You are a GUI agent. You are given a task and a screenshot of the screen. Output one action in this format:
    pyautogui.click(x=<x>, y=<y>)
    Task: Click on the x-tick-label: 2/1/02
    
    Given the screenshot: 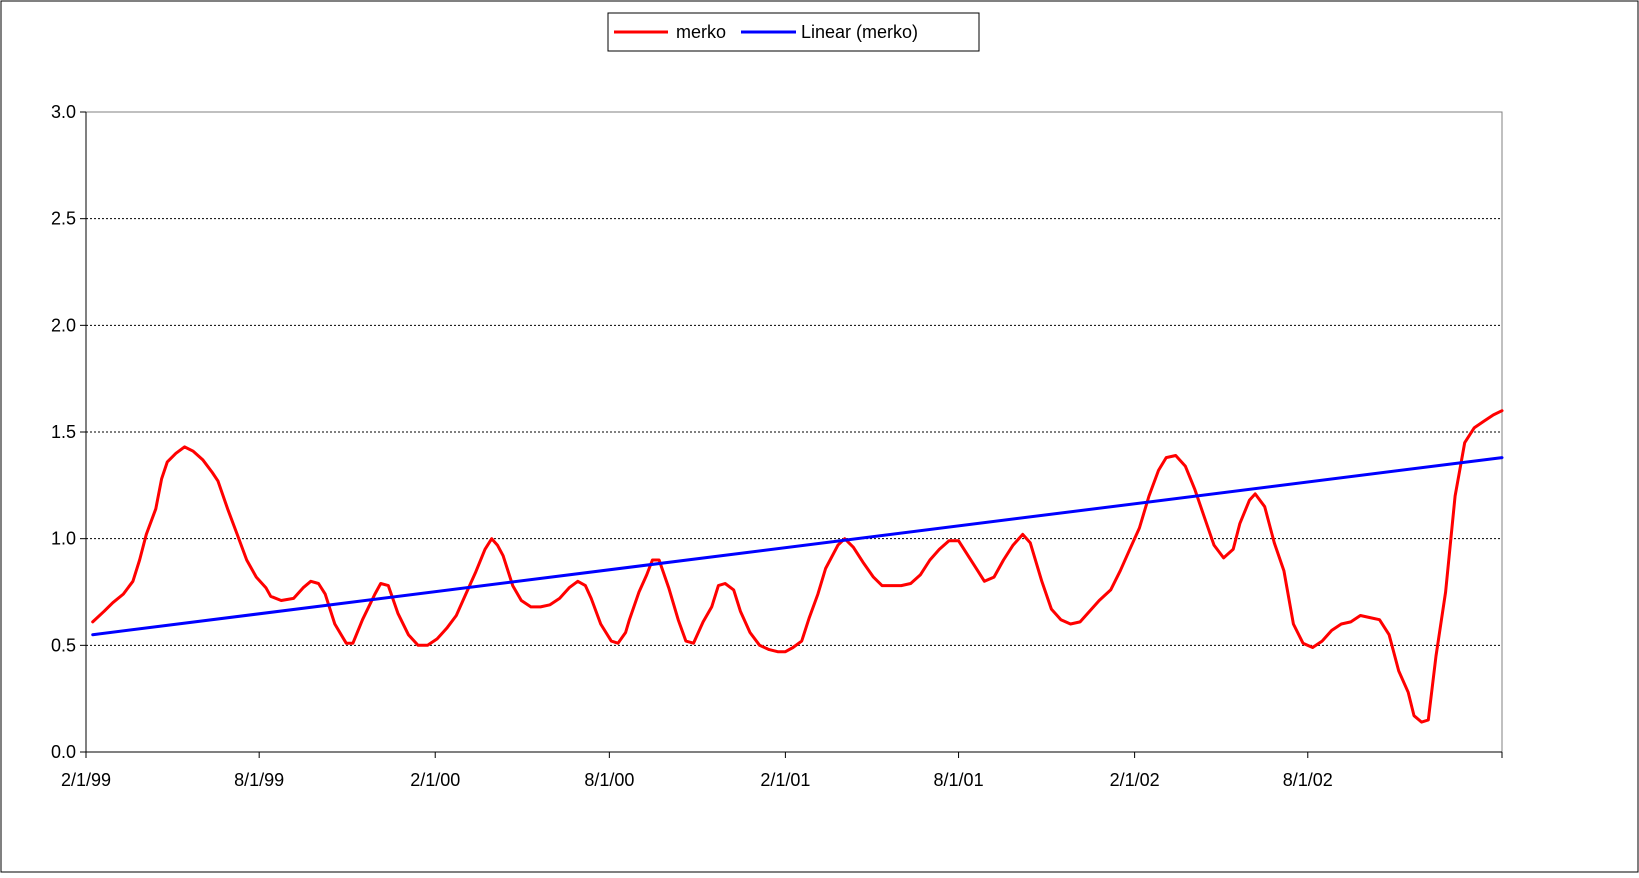 What is the action you would take?
    pyautogui.click(x=1135, y=780)
    